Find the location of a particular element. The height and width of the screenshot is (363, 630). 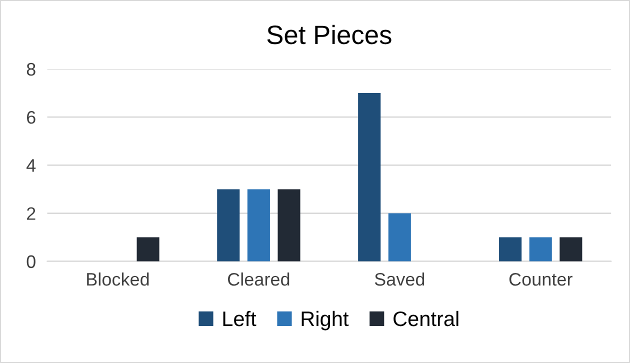

legend-label: Right is located at coordinates (325, 320).